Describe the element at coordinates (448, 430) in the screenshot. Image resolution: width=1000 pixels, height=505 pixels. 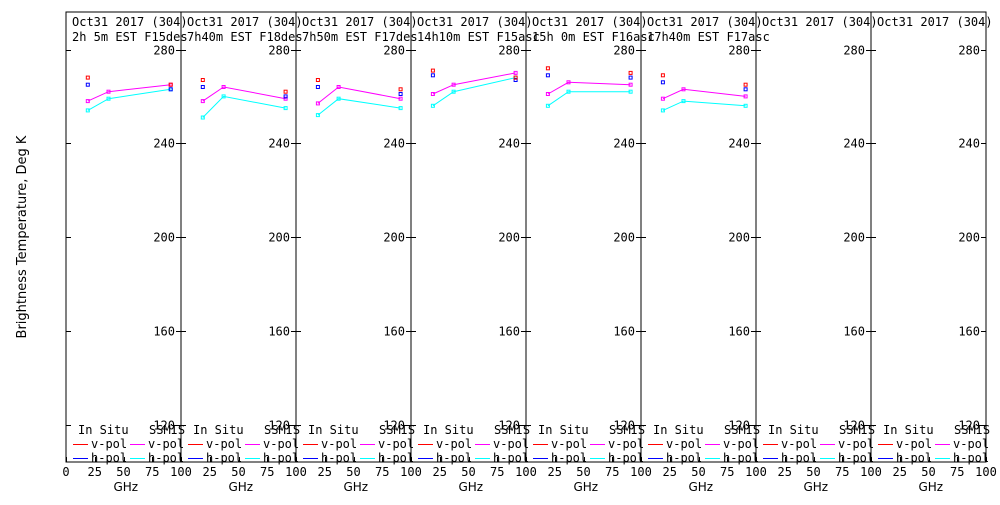
I see `panel-4-legend-insitu: In Situ` at that location.